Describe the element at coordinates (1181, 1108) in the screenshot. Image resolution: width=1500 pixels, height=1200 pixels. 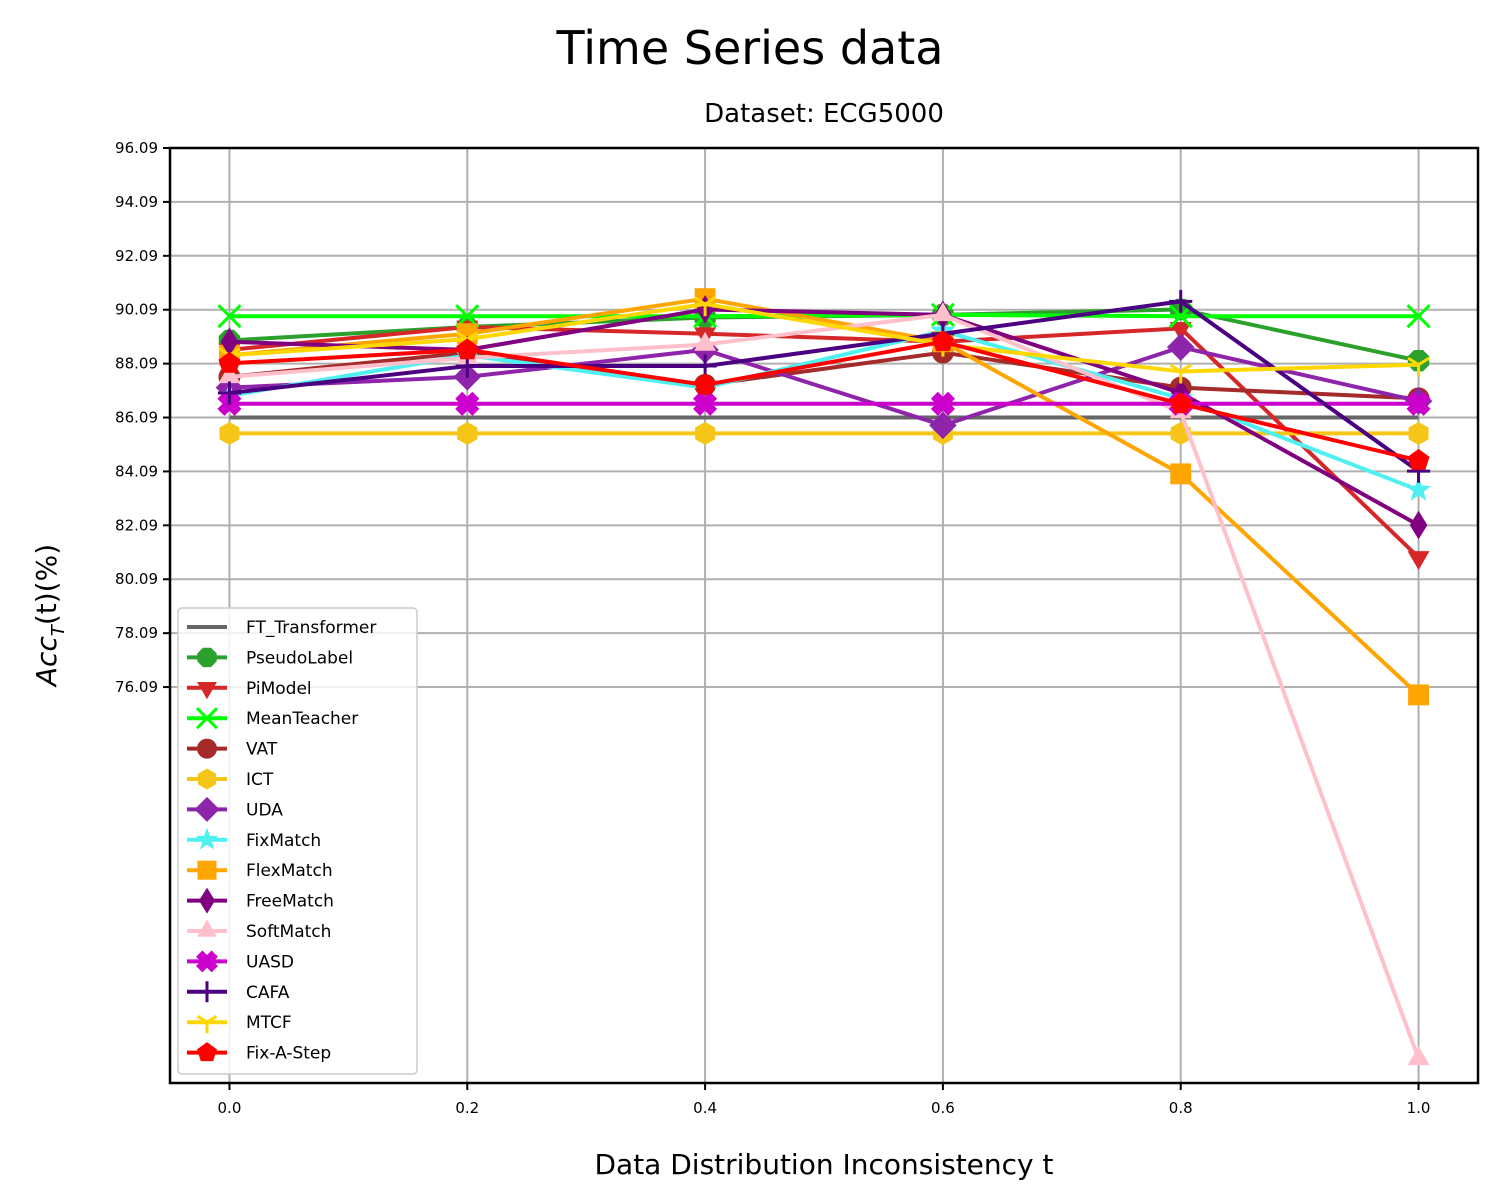
I see `x-tick-label: 0.8` at that location.